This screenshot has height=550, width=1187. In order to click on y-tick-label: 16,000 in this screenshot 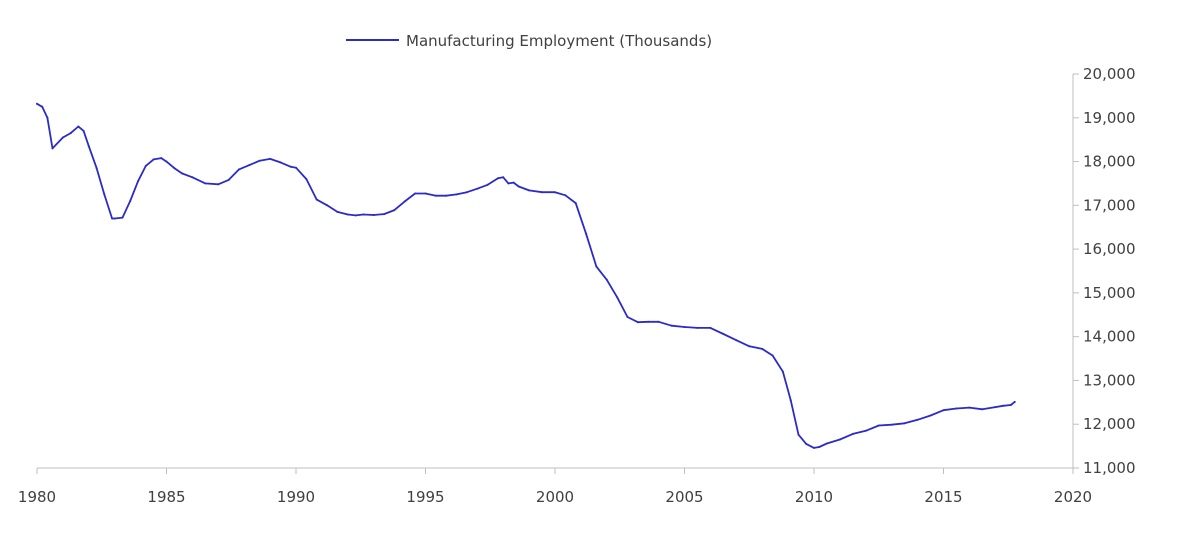, I will do `click(1109, 249)`.